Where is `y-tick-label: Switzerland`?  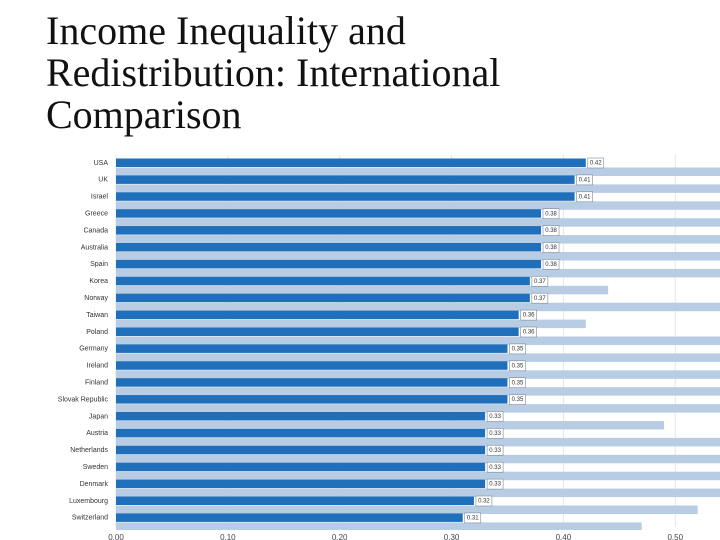
y-tick-label: Switzerland is located at coordinates (90, 518).